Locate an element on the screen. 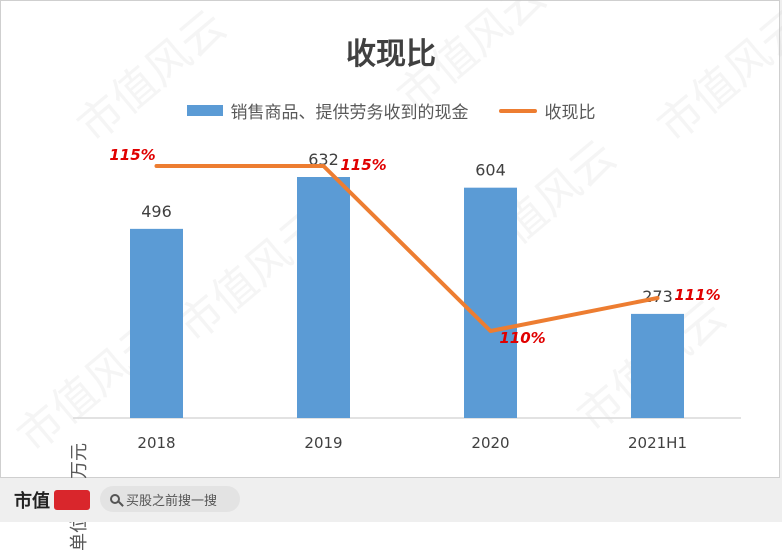 The height and width of the screenshot is (551, 782). bar-data-label: 604 is located at coordinates (490, 170).